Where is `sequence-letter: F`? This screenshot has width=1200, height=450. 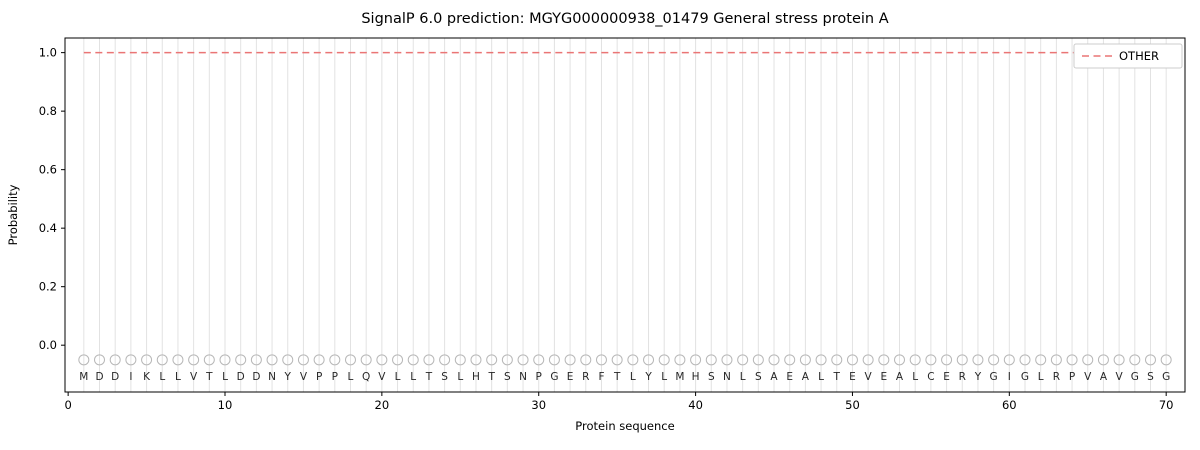 sequence-letter: F is located at coordinates (601, 377).